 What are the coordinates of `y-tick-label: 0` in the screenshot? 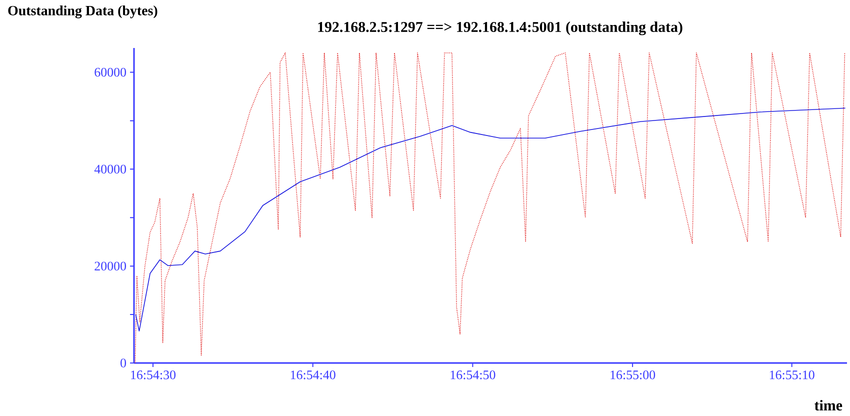 It's located at (123, 363).